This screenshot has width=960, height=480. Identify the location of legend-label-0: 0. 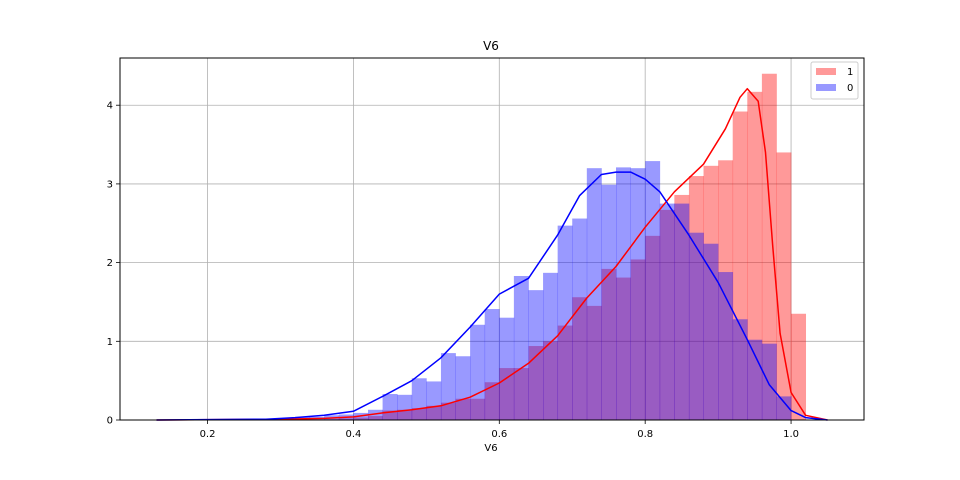
(850, 88).